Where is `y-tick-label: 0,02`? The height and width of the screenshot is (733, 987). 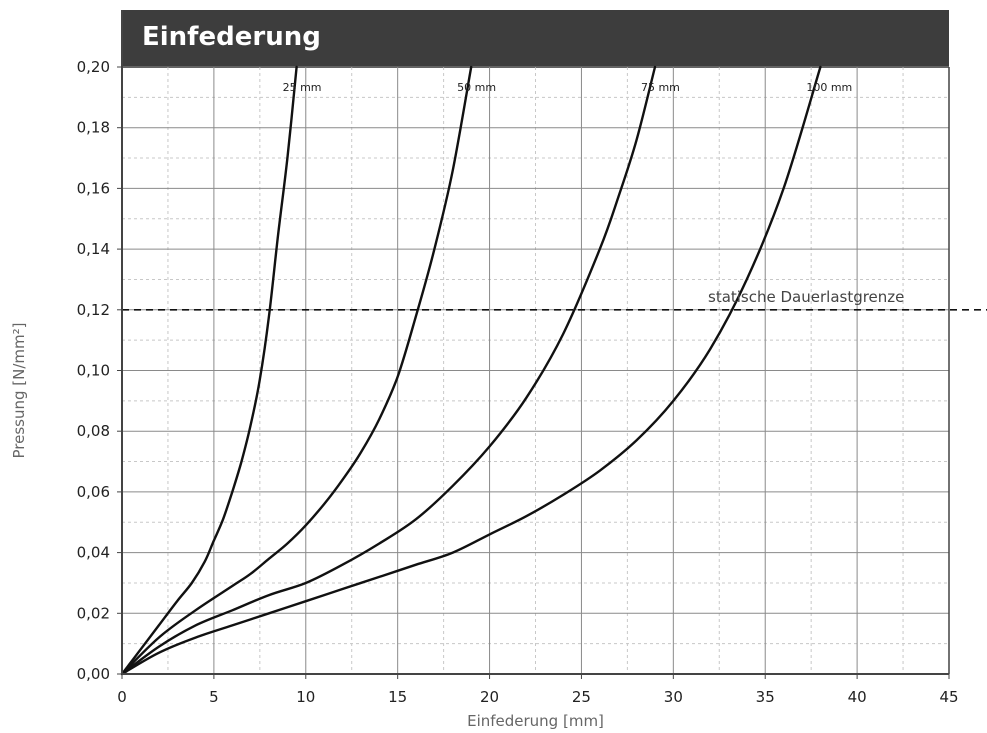
y-tick-label: 0,02 is located at coordinates (93, 613).